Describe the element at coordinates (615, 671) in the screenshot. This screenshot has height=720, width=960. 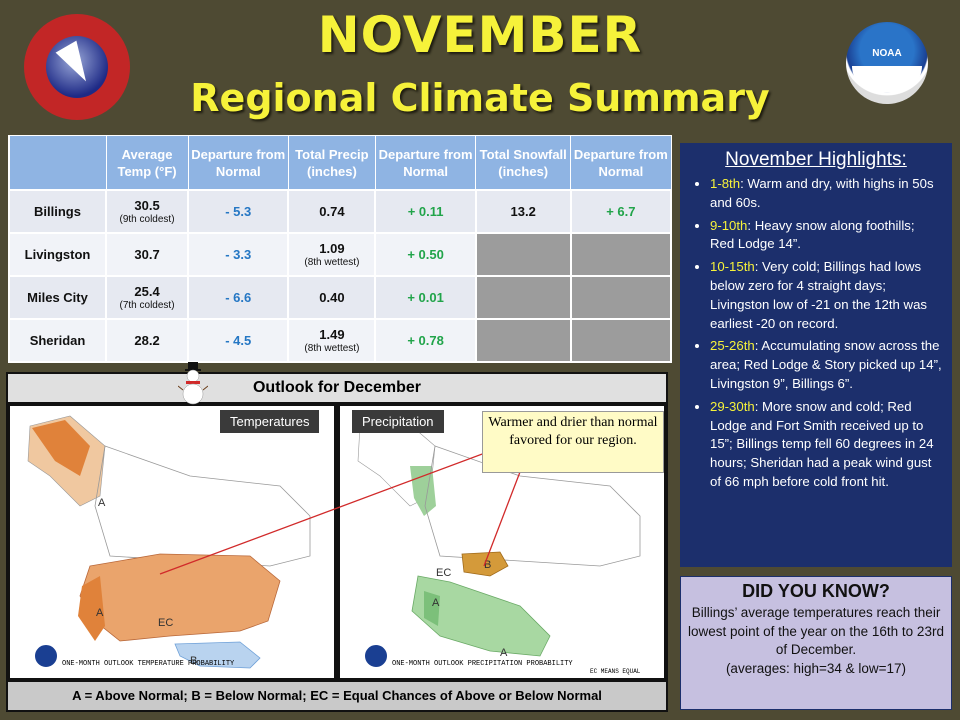
I see `precipitation-map-ec-note: EC MEANS EQUAL` at that location.